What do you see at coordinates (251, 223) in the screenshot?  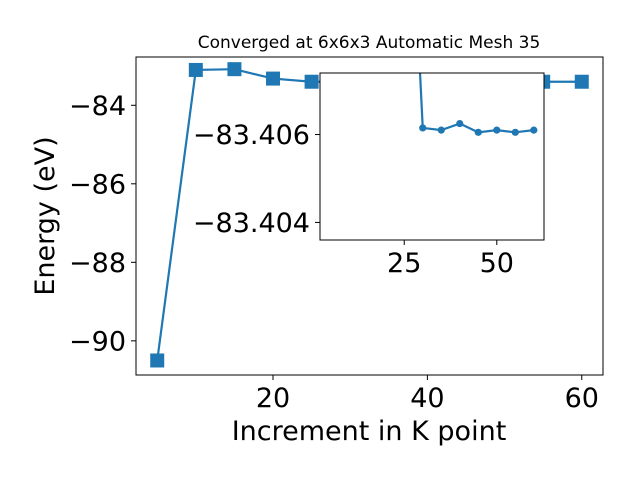 I see `inset-y-tick-label: −83.404` at bounding box center [251, 223].